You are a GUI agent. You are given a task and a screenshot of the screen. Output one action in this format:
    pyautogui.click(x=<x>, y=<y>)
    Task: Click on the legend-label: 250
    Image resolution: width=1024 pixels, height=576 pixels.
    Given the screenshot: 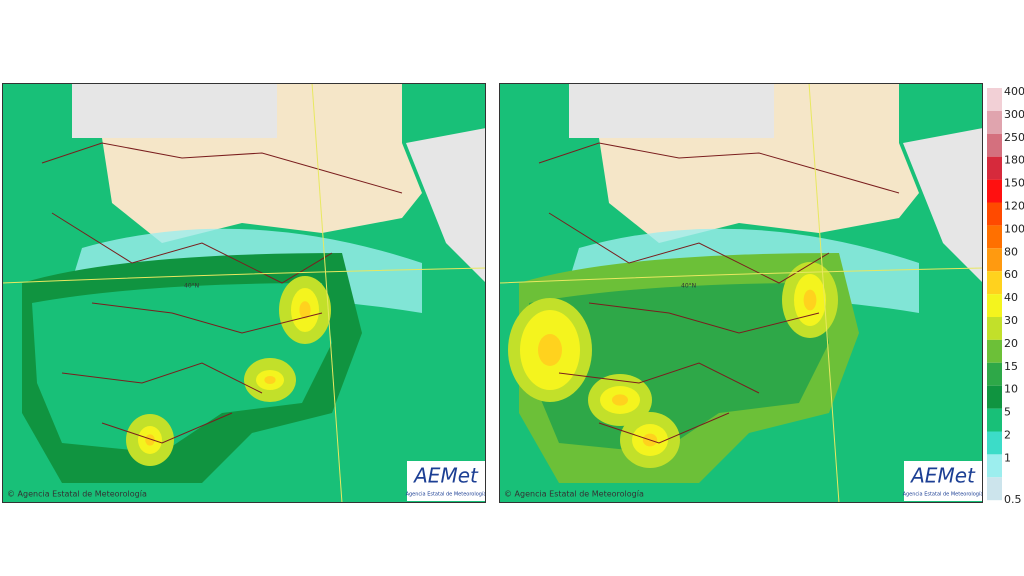 What is the action you would take?
    pyautogui.click(x=1014, y=137)
    